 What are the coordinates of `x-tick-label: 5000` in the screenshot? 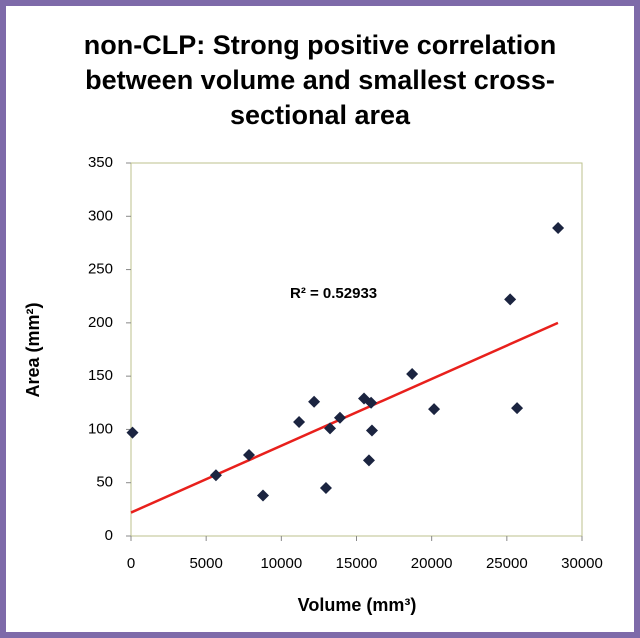 It's located at (205, 563).